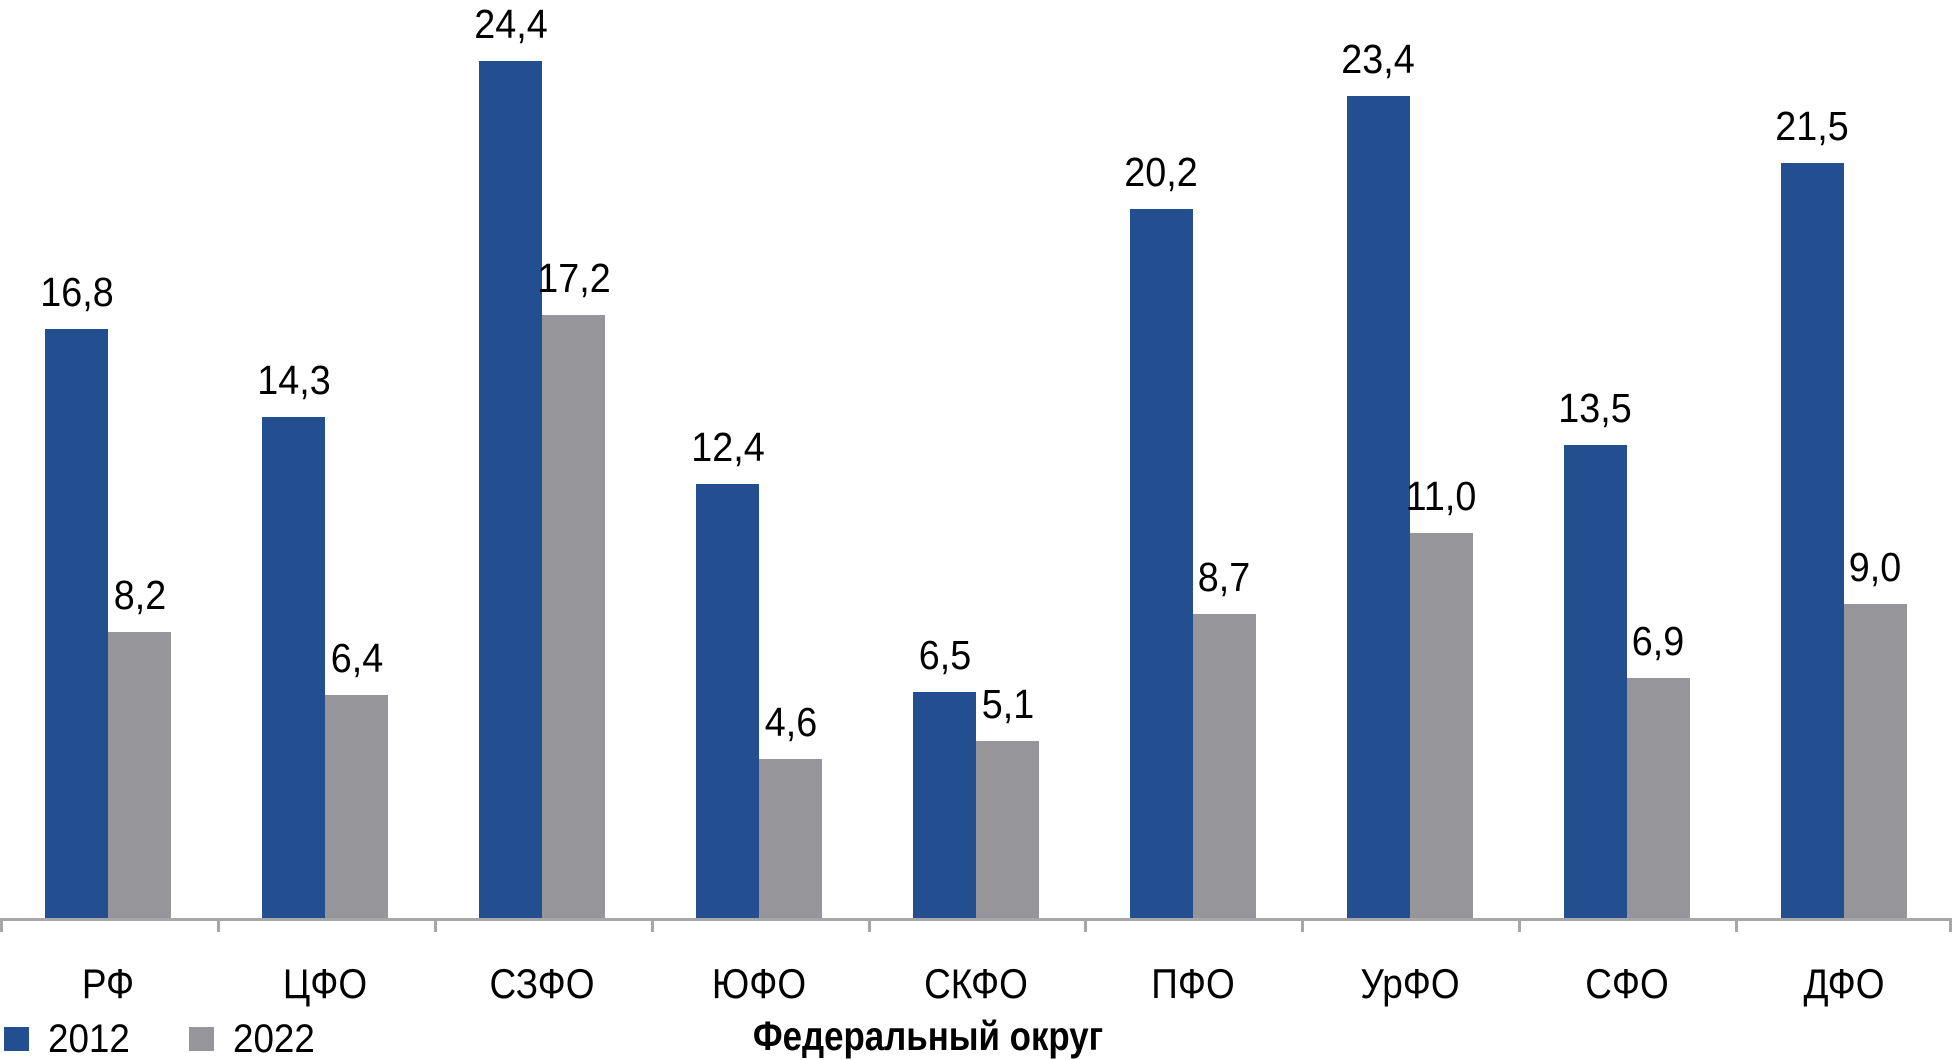 This screenshot has width=1952, height=1060. I want to click on value-label-2022: 9,0, so click(1875, 567).